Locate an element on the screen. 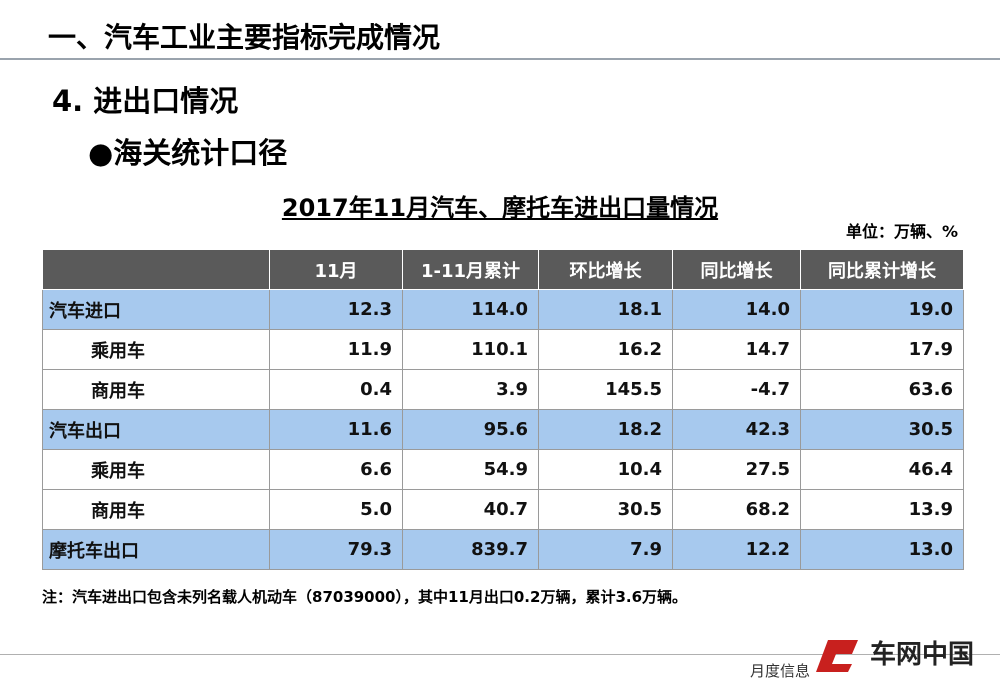  table-row: 乘用车 11.9 110.1 16.2 14.7 17.9 is located at coordinates (503, 349).